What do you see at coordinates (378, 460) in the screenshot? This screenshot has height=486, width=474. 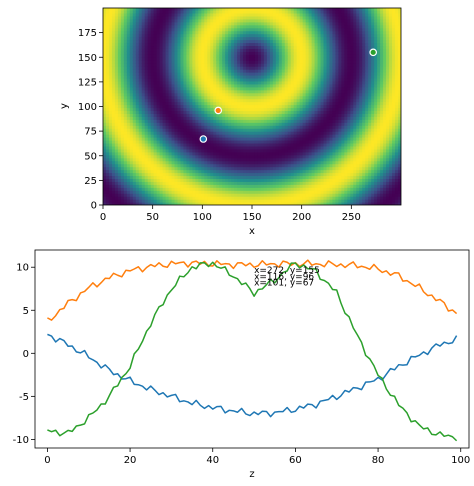 I see `x-tick-label: 80` at bounding box center [378, 460].